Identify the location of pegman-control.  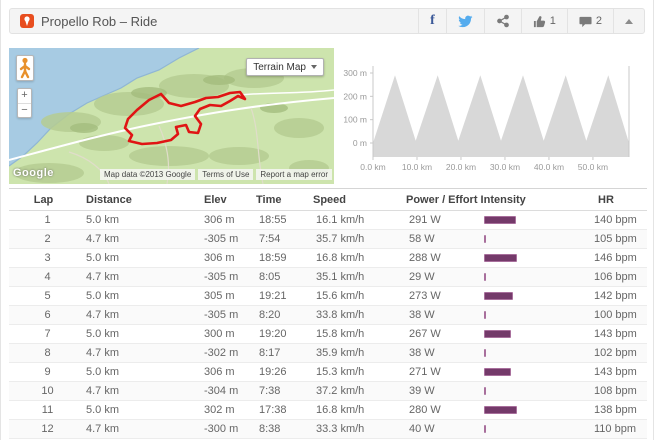
(25, 68).